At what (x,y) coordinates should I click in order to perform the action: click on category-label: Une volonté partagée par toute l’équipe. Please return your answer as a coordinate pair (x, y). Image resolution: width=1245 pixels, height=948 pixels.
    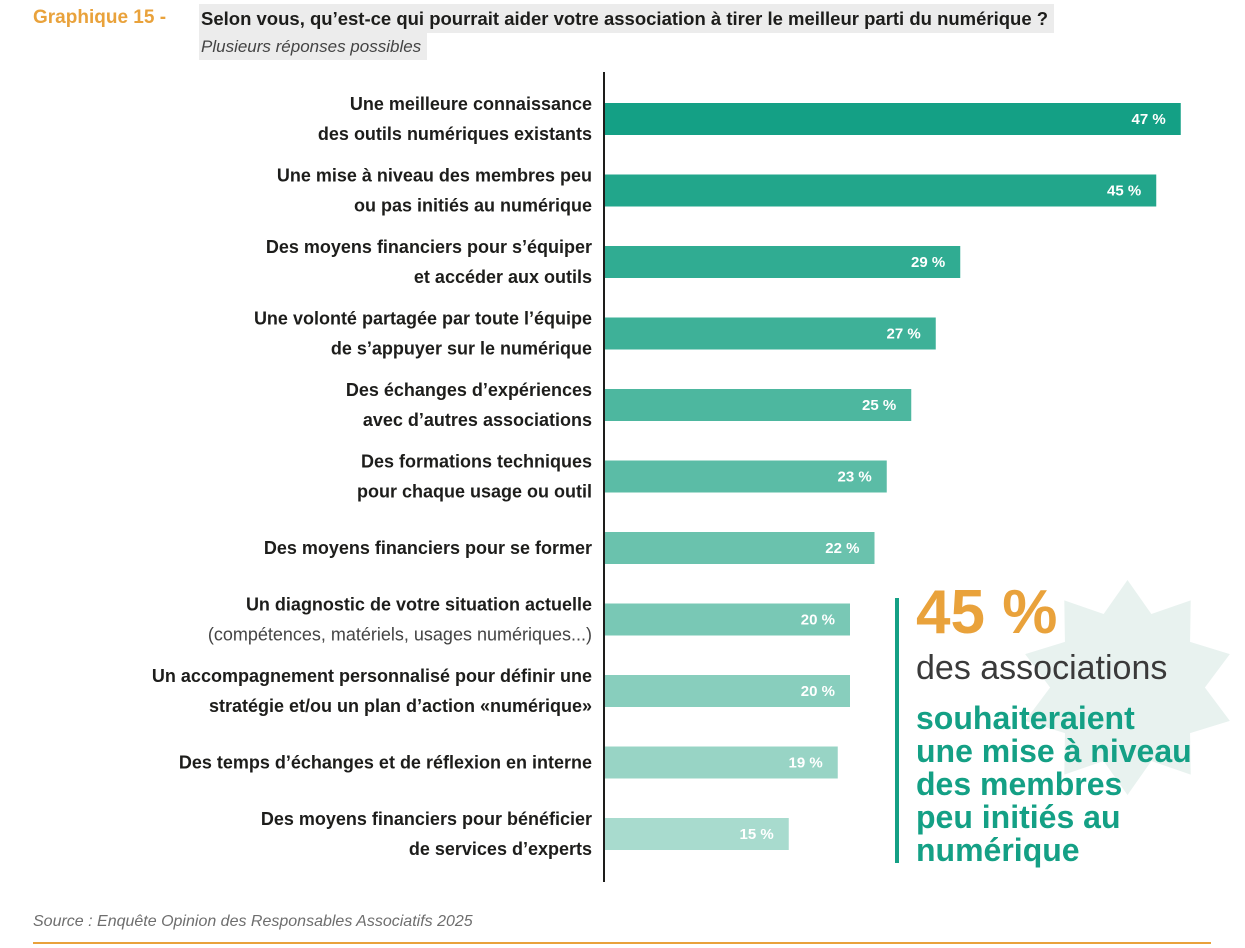
    Looking at the image, I should click on (423, 319).